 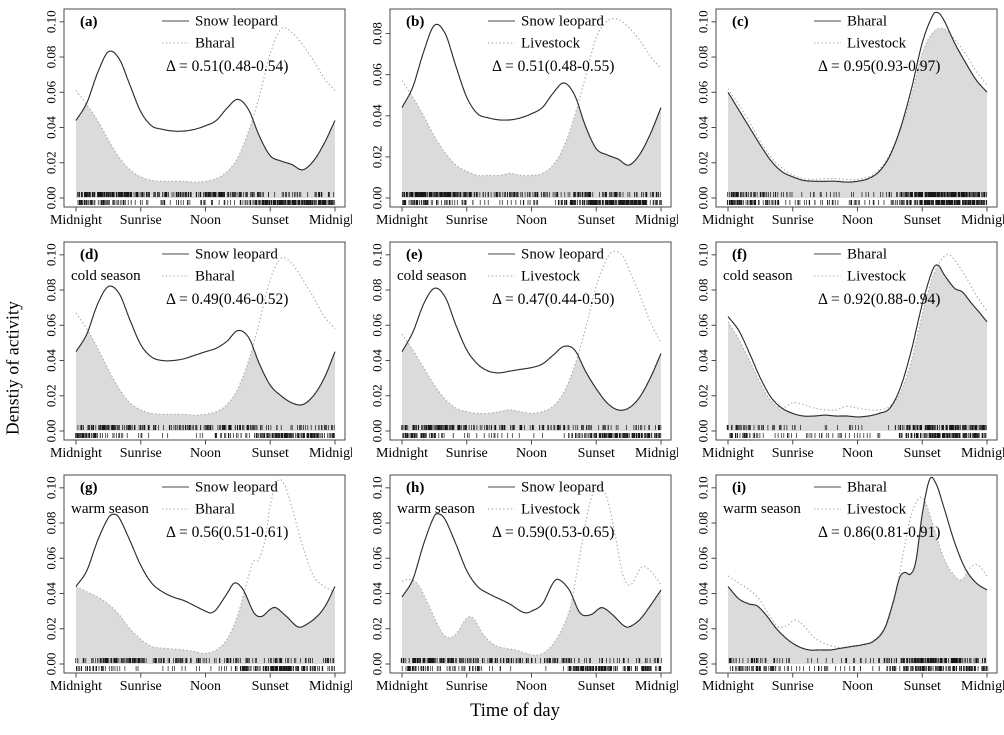 I want to click on delta-overlap-value: Δ = 0.47(0.44-0.50), so click(x=553, y=299).